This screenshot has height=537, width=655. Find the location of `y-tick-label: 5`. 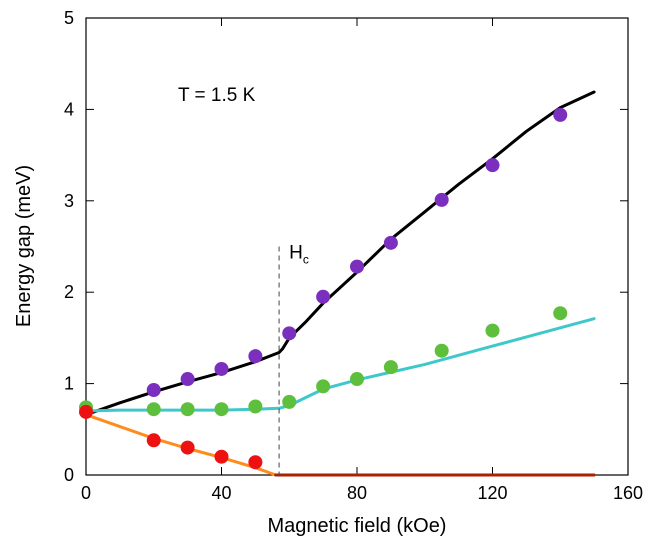

y-tick-label: 5 is located at coordinates (69, 18).